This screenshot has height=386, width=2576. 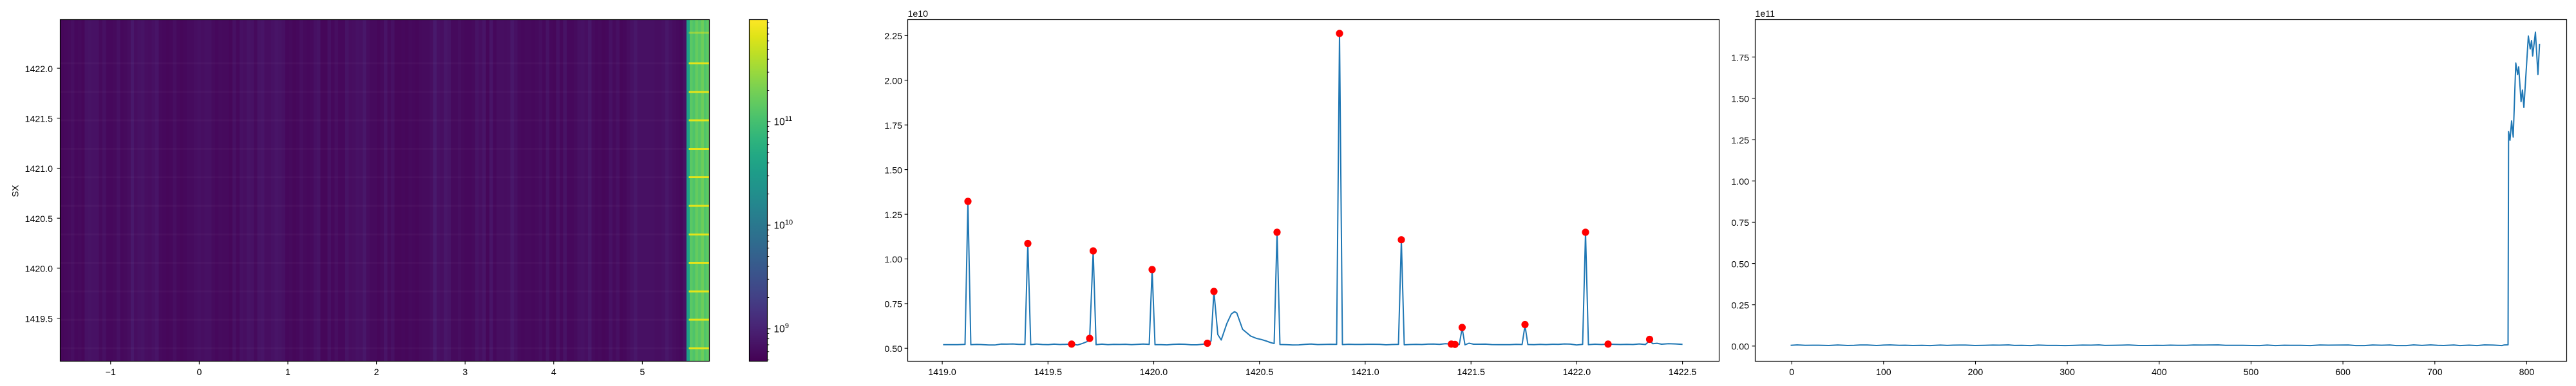 What do you see at coordinates (1740, 305) in the screenshot?
I see `svg-text: 0.25` at bounding box center [1740, 305].